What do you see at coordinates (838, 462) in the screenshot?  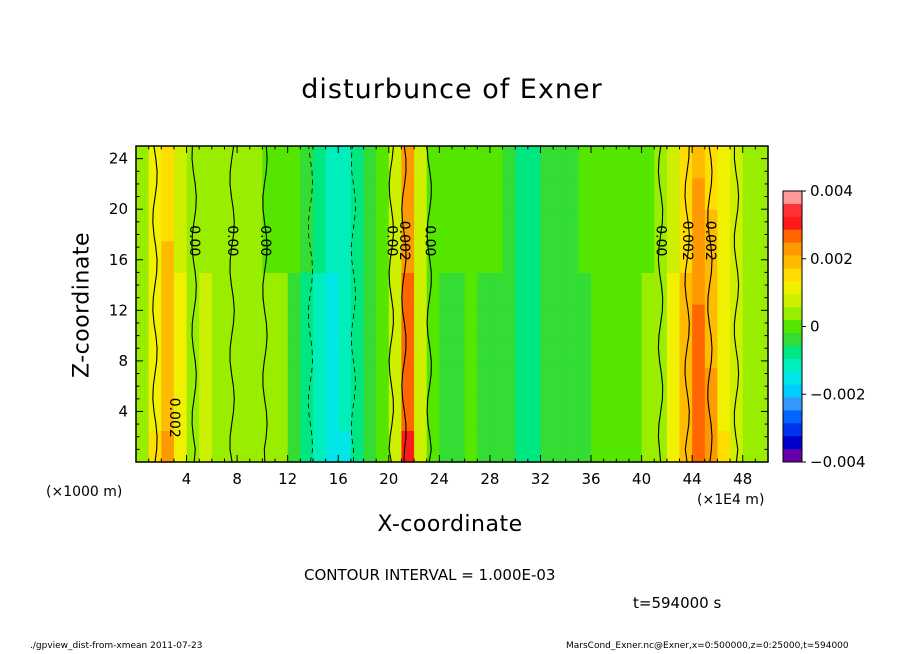 I see `colorbar-tick-label: −0.004` at bounding box center [838, 462].